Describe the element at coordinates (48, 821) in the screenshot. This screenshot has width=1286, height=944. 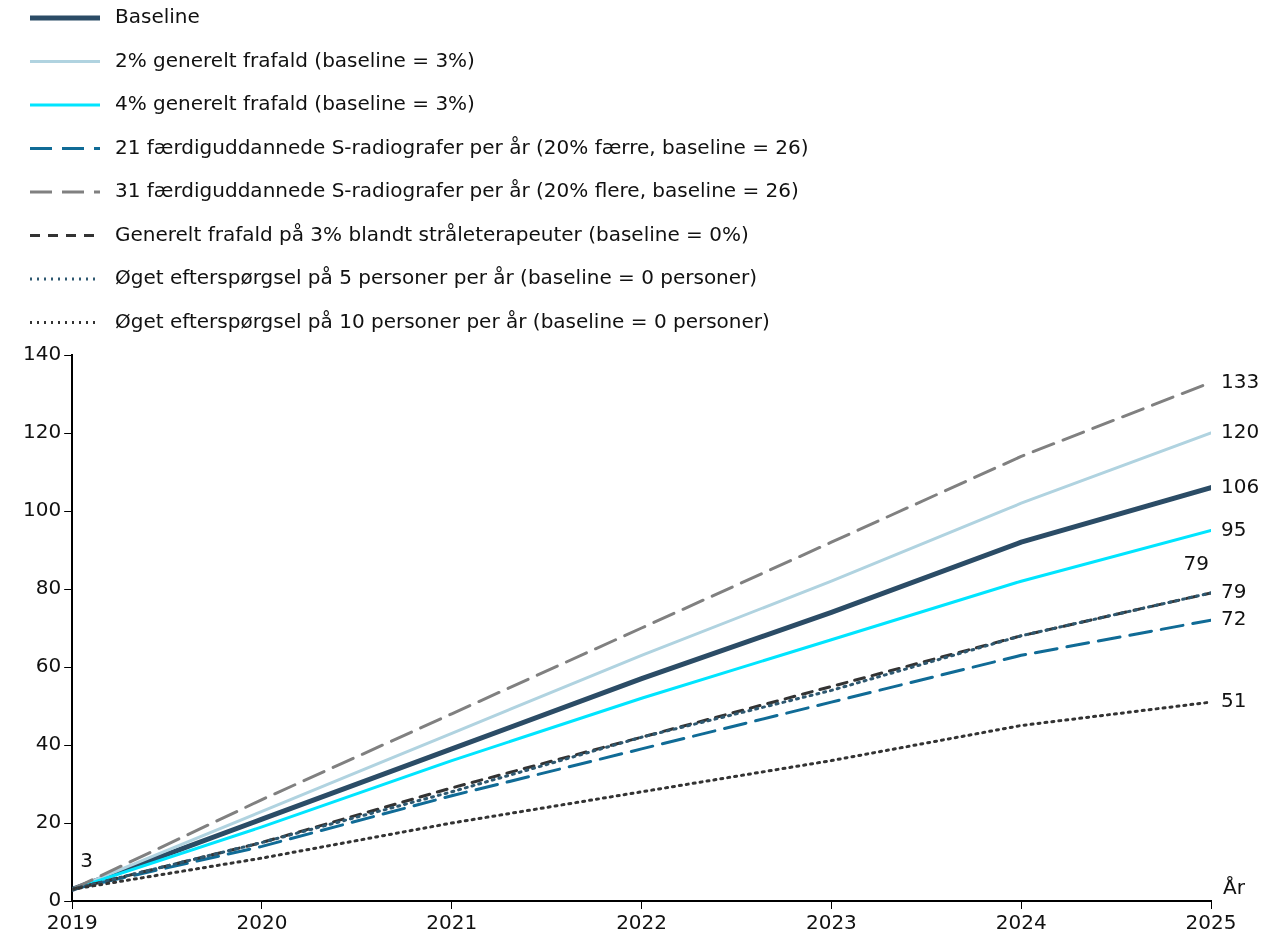
I see `y-tick-label: 20` at that location.